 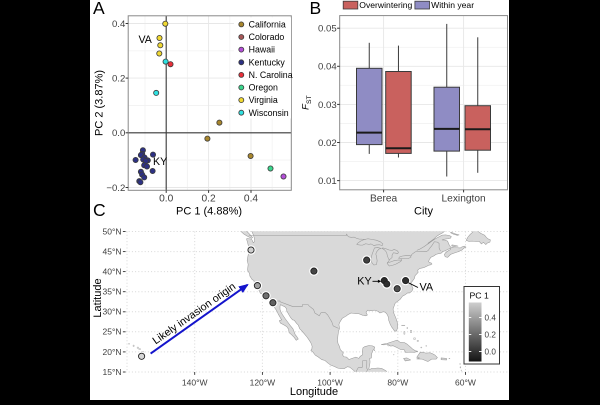 What do you see at coordinates (327, 105) in the screenshot?
I see `svg-text: 0.03` at bounding box center [327, 105].